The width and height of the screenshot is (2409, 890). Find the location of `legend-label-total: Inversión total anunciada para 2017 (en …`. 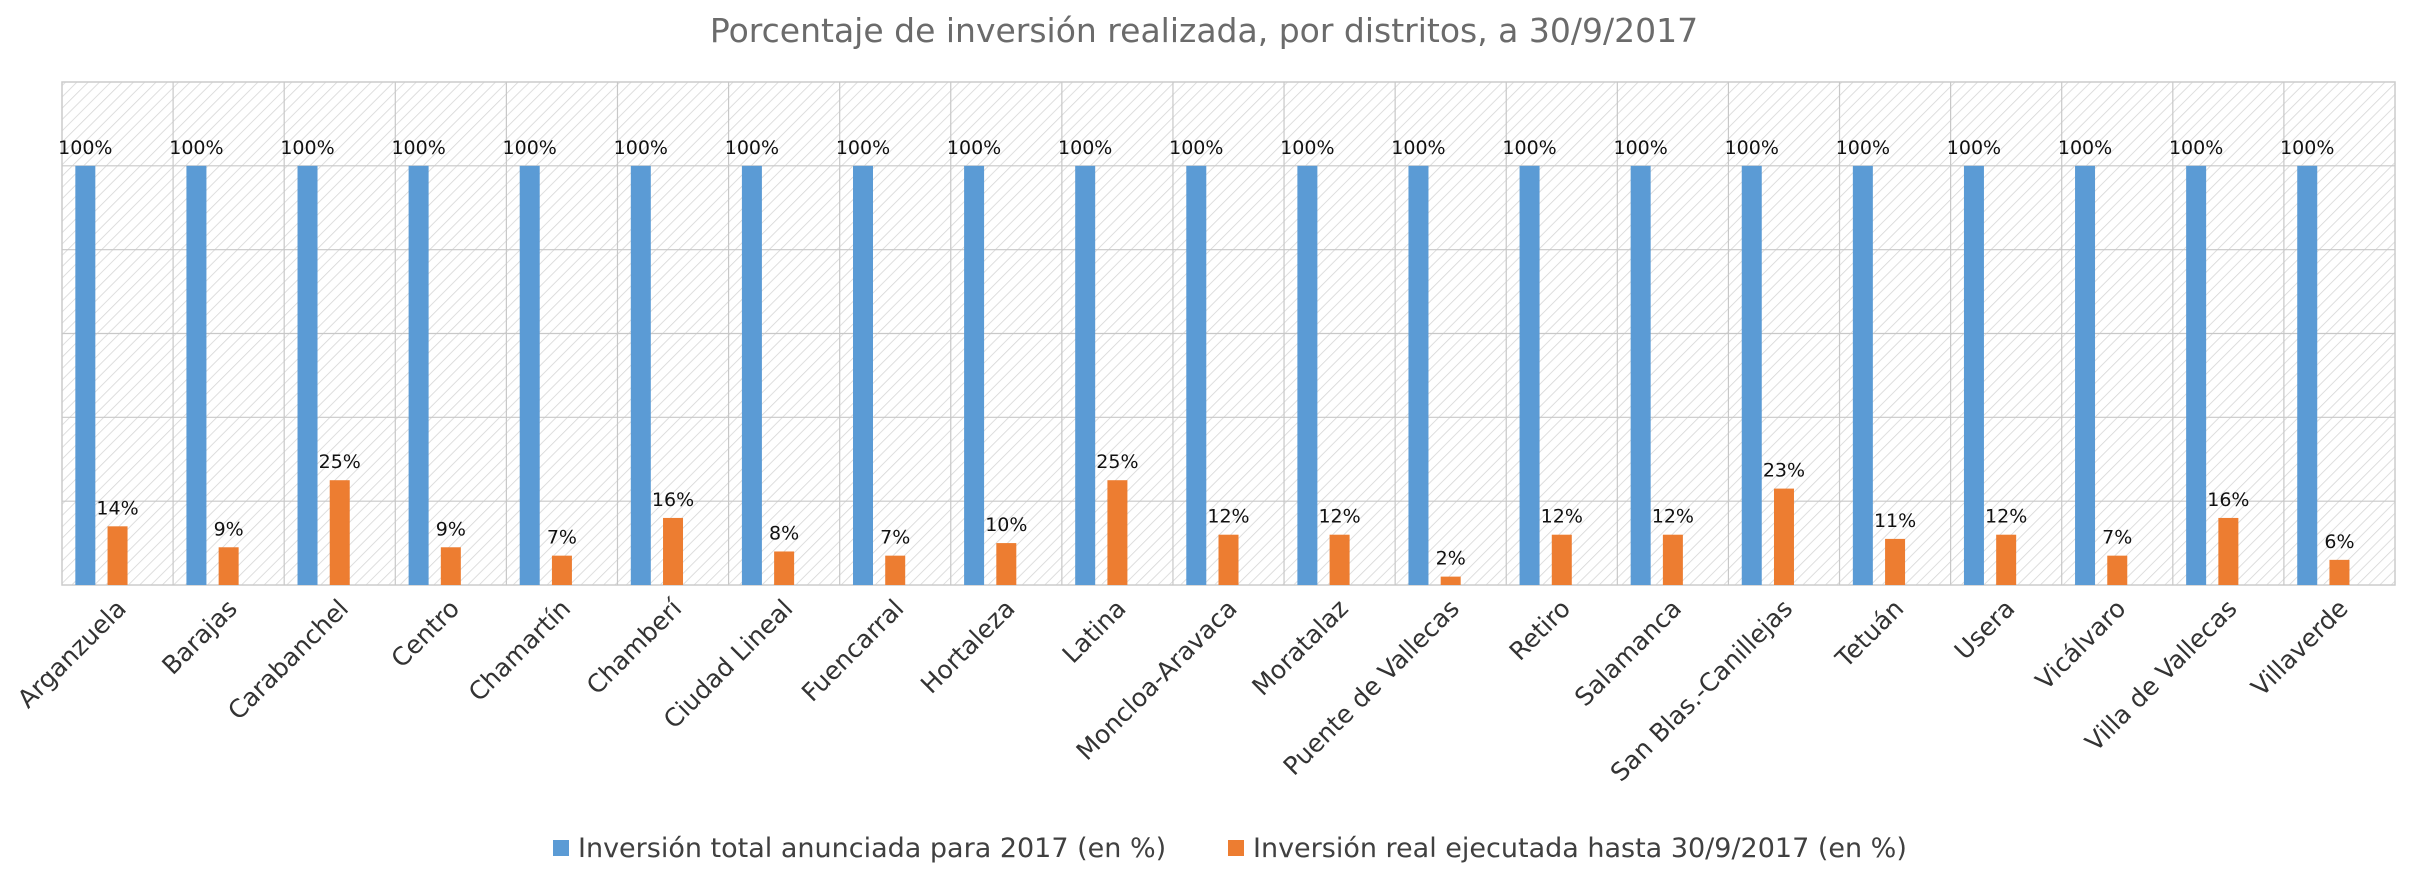

legend-label-total: Inversión total anunciada para 2017 (en … is located at coordinates (872, 848).